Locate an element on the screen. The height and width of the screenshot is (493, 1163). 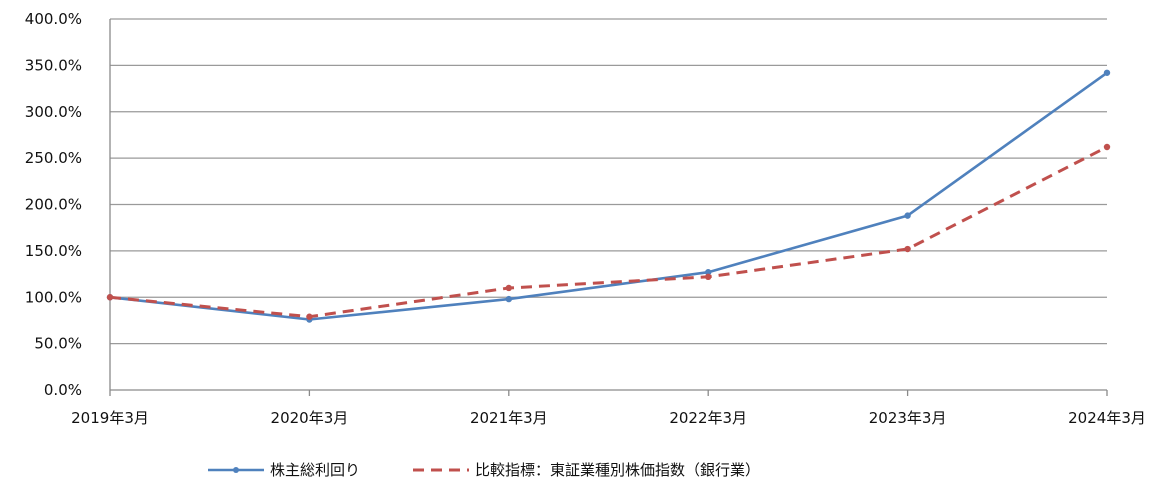
legend-label-1: 株主総利回り is located at coordinates (315, 470).